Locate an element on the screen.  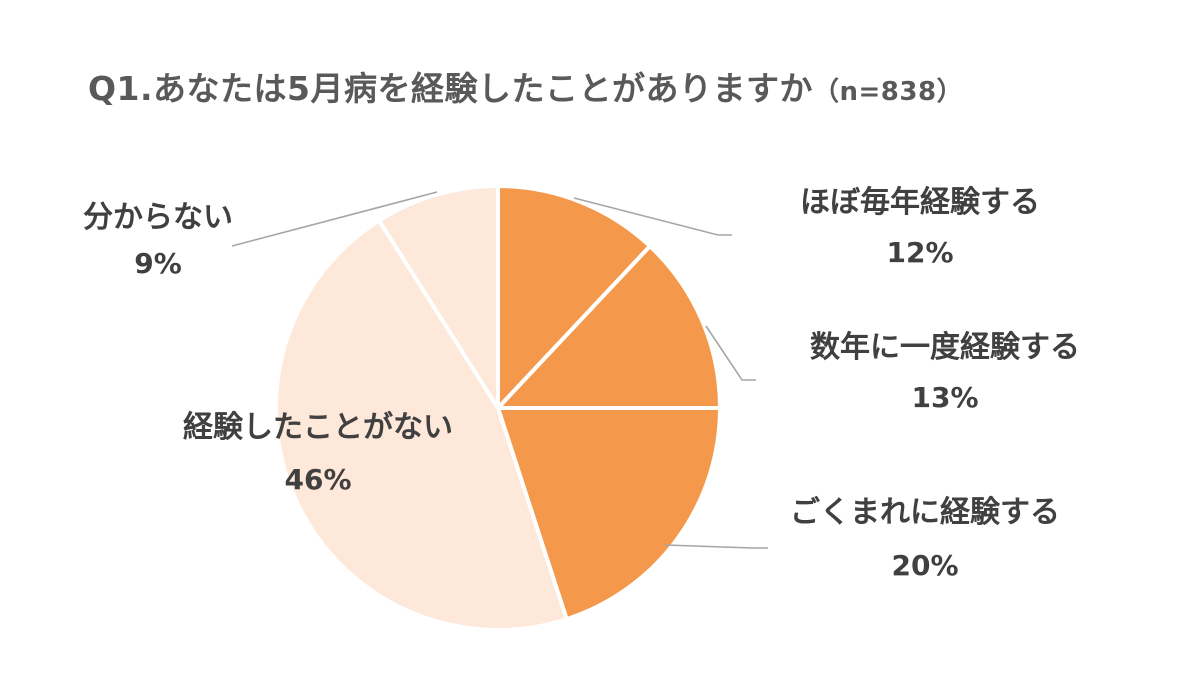
pie-slice-never is located at coordinates (421, 425).